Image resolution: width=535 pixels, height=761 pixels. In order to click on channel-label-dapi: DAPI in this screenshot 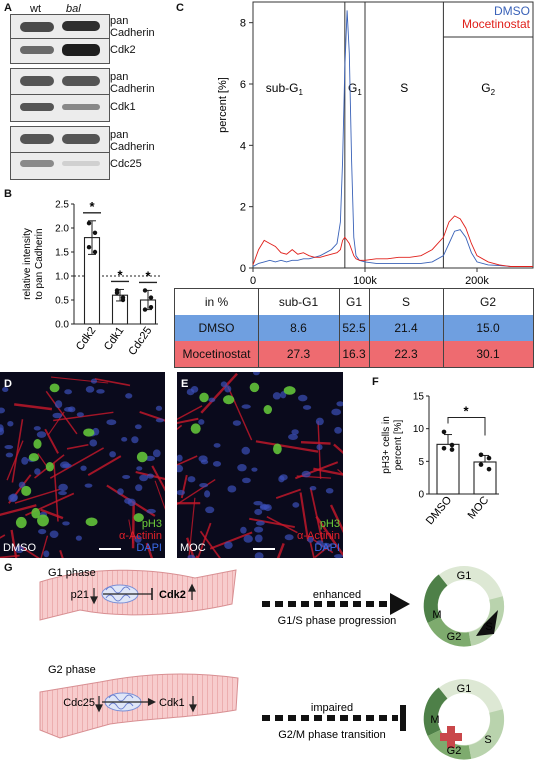, I will do `click(327, 548)`.